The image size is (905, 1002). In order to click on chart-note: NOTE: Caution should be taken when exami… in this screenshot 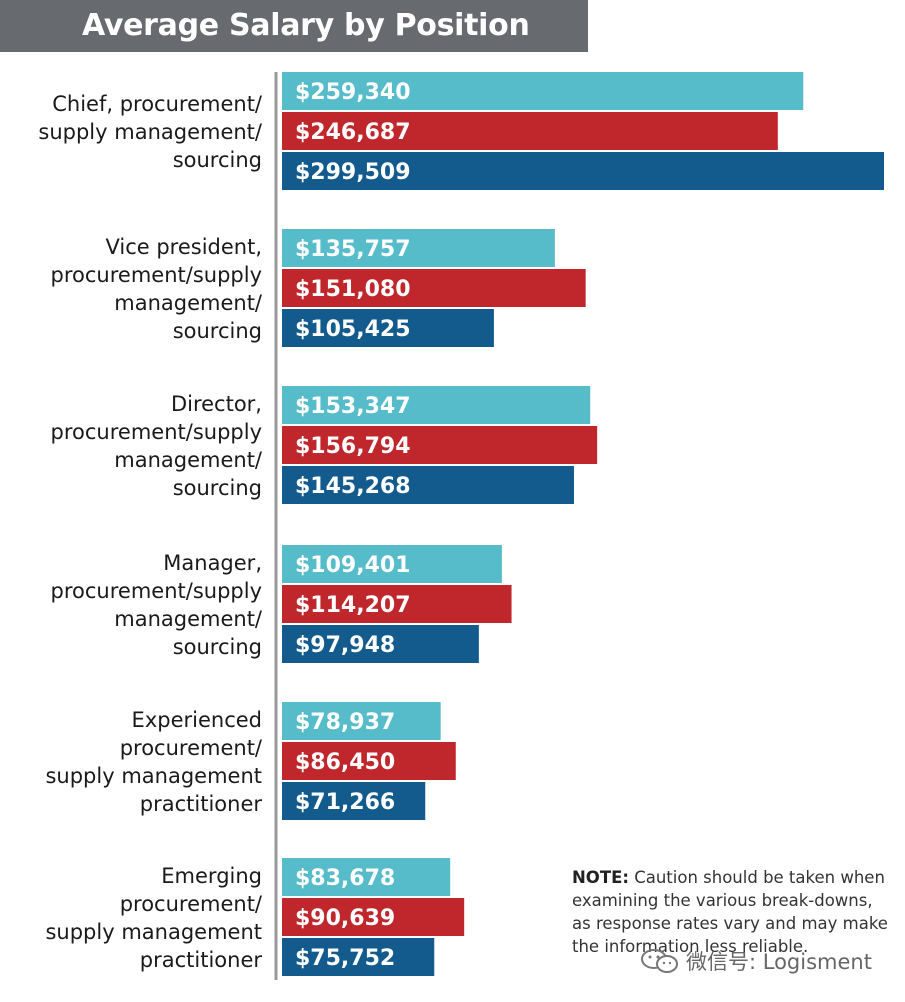, I will do `click(733, 912)`.